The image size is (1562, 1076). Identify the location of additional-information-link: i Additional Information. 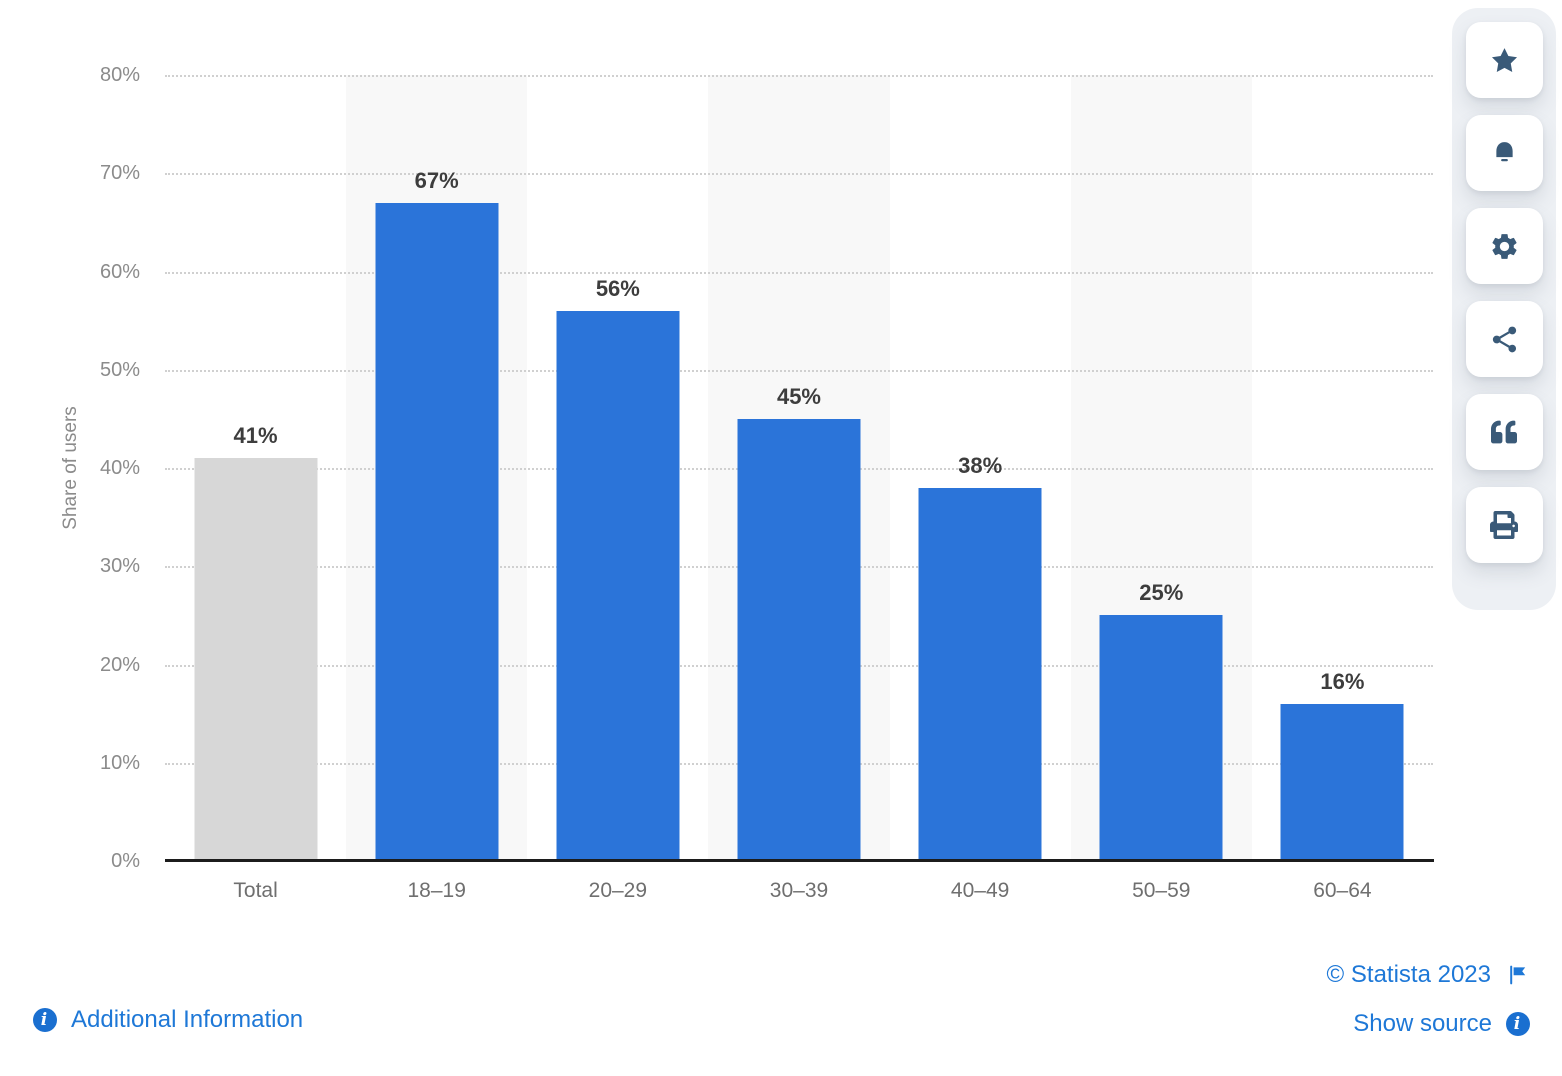
(168, 1020).